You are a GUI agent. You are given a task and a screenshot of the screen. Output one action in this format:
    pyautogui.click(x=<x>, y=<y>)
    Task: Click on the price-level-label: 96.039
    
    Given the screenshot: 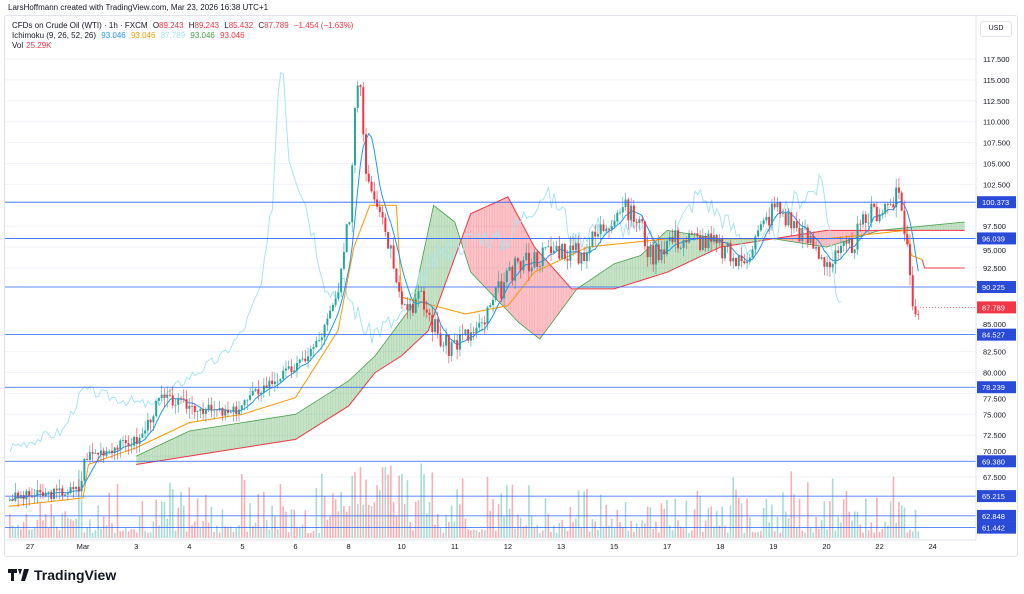 What is the action you would take?
    pyautogui.click(x=996, y=238)
    